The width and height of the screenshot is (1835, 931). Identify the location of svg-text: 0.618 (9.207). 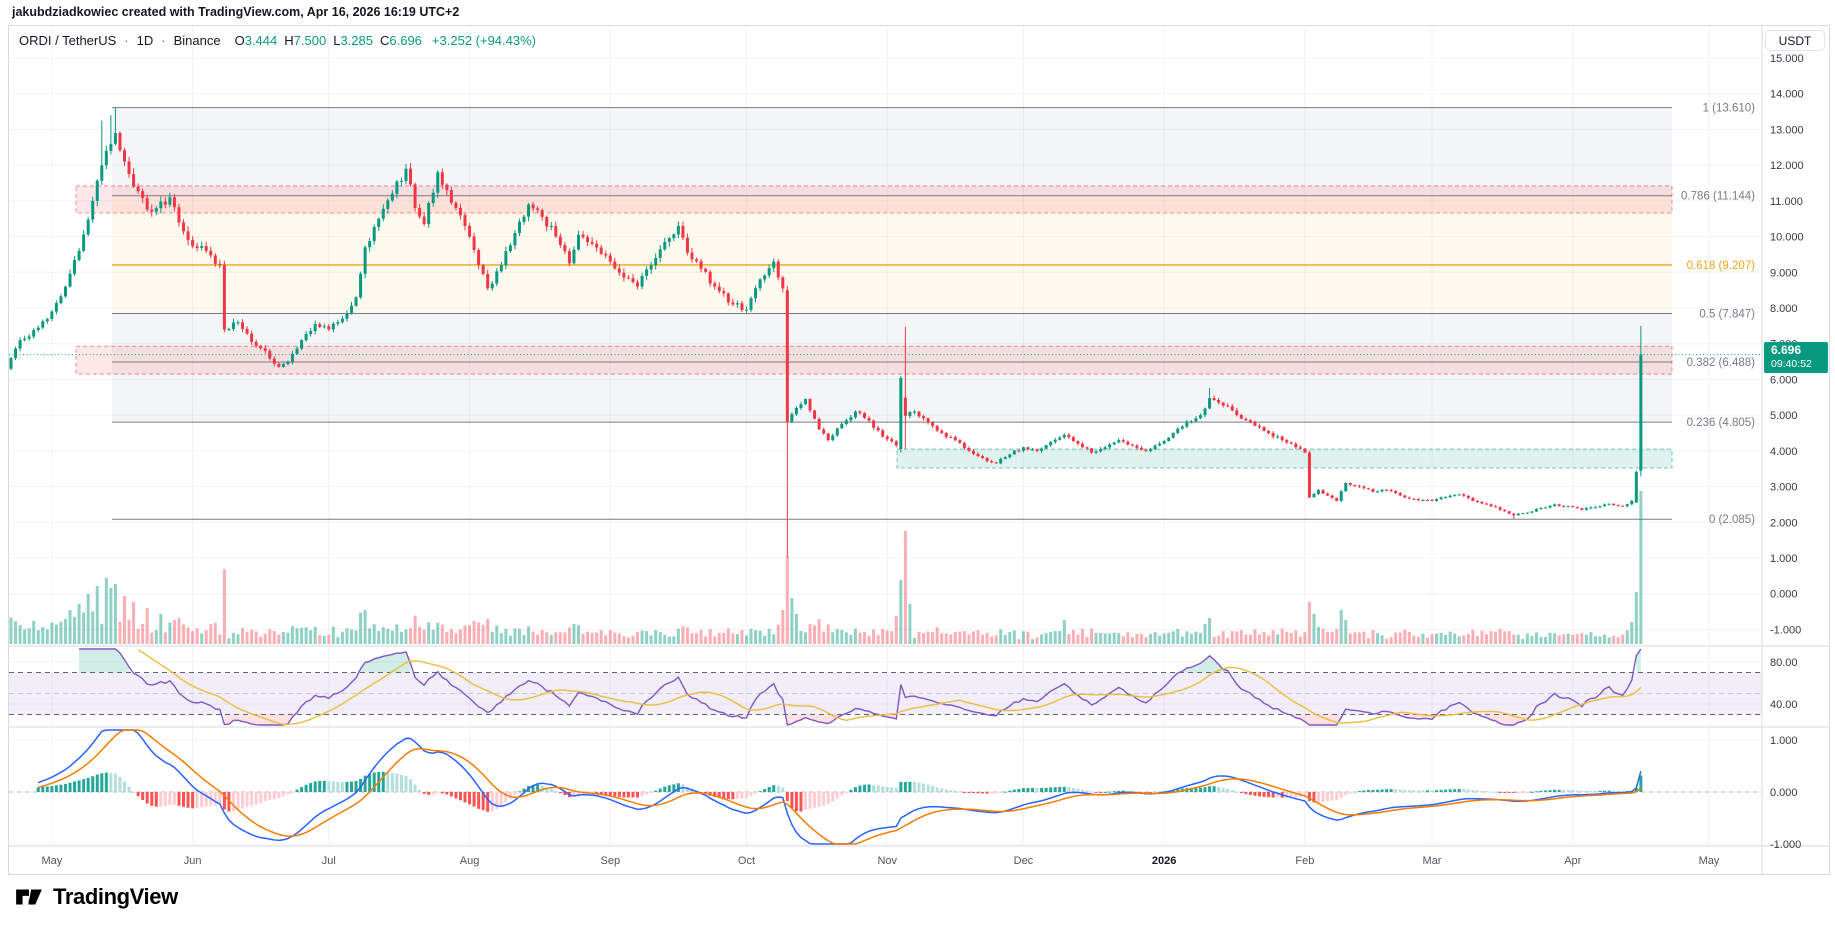
(1721, 266).